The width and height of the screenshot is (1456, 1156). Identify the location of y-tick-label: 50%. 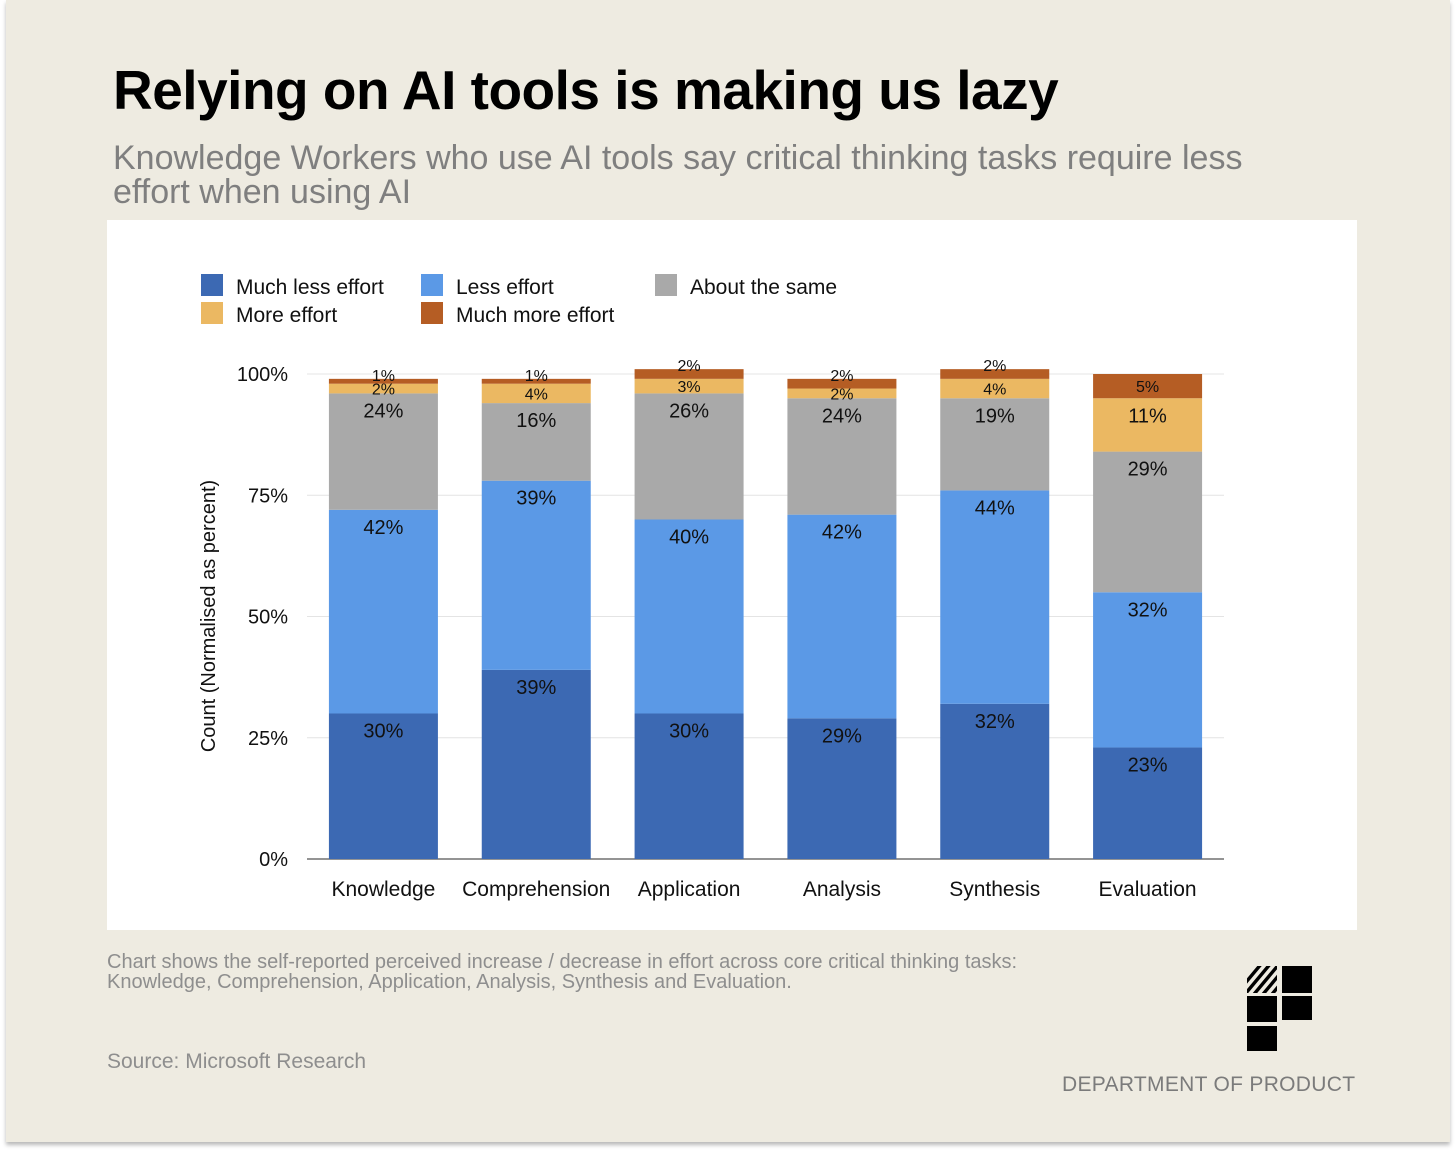
(268, 618).